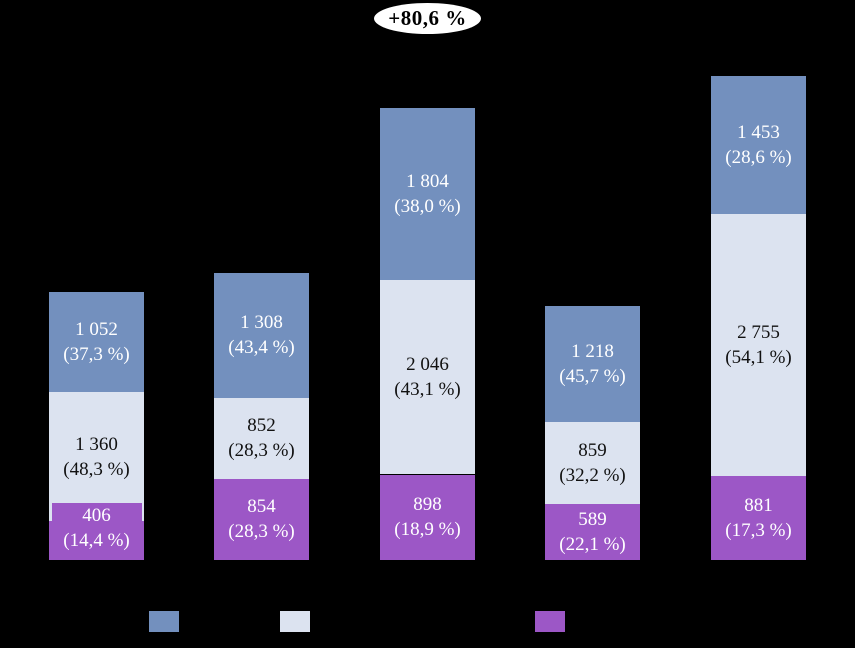 The height and width of the screenshot is (648, 855). What do you see at coordinates (758, 531) in the screenshot?
I see `segment-percent: (17,3 %)` at bounding box center [758, 531].